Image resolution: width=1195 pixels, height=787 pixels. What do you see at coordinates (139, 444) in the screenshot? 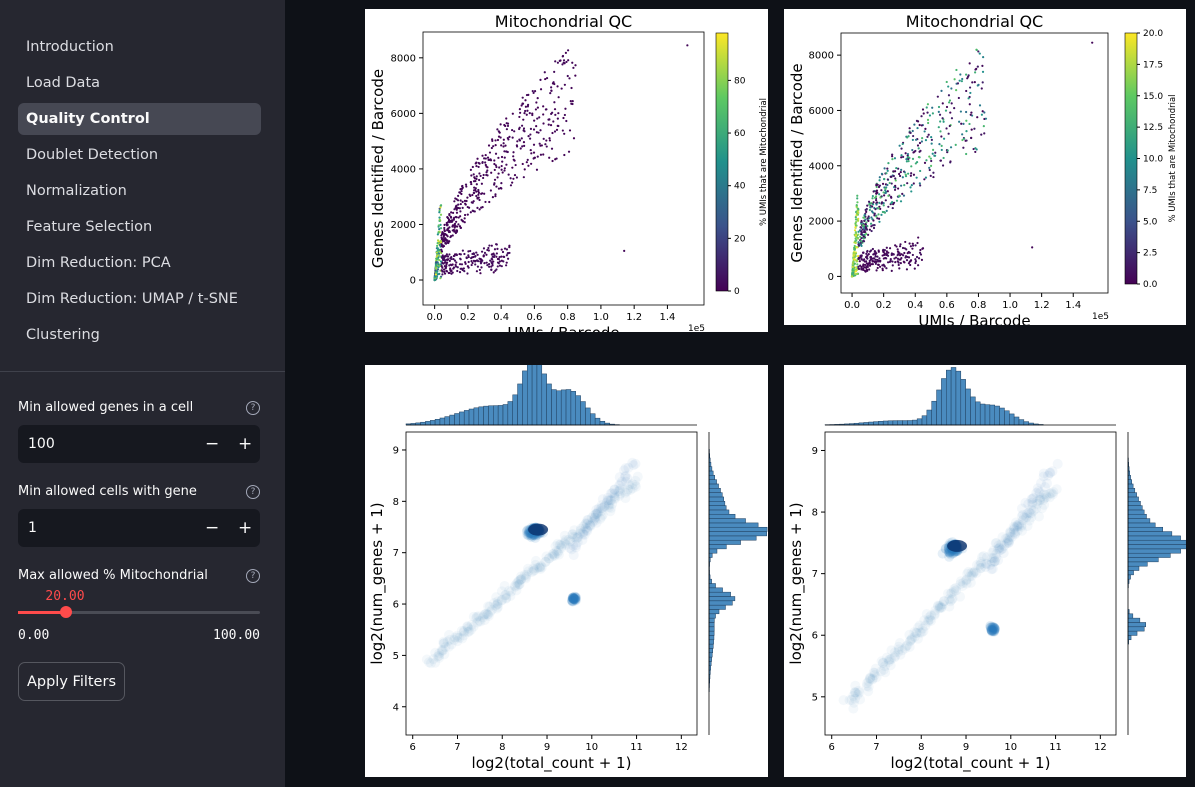
I see `number-input: 100− +` at bounding box center [139, 444].